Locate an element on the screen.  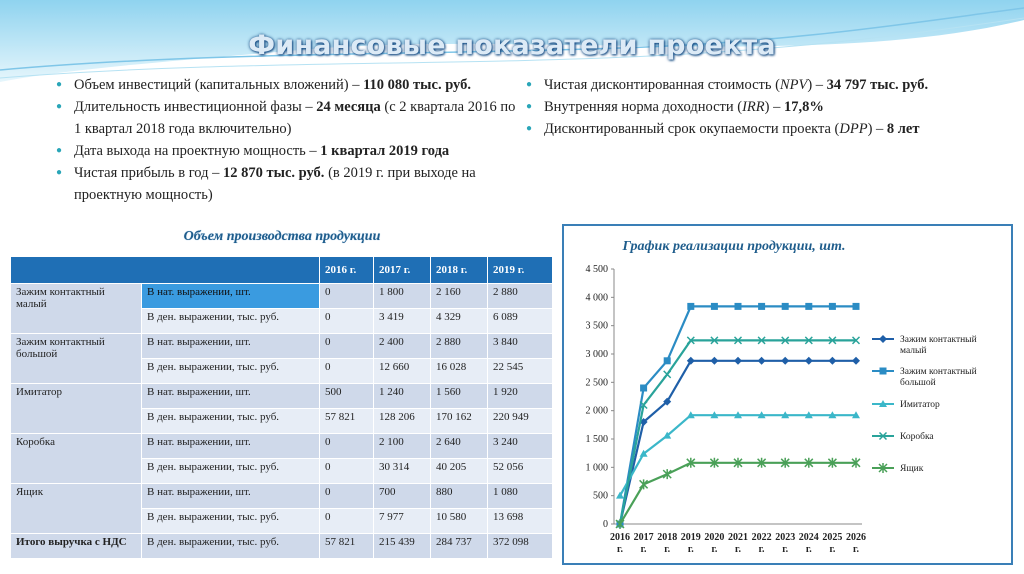
legend-label: Зажим контактный малый is located at coordinates (938, 345).